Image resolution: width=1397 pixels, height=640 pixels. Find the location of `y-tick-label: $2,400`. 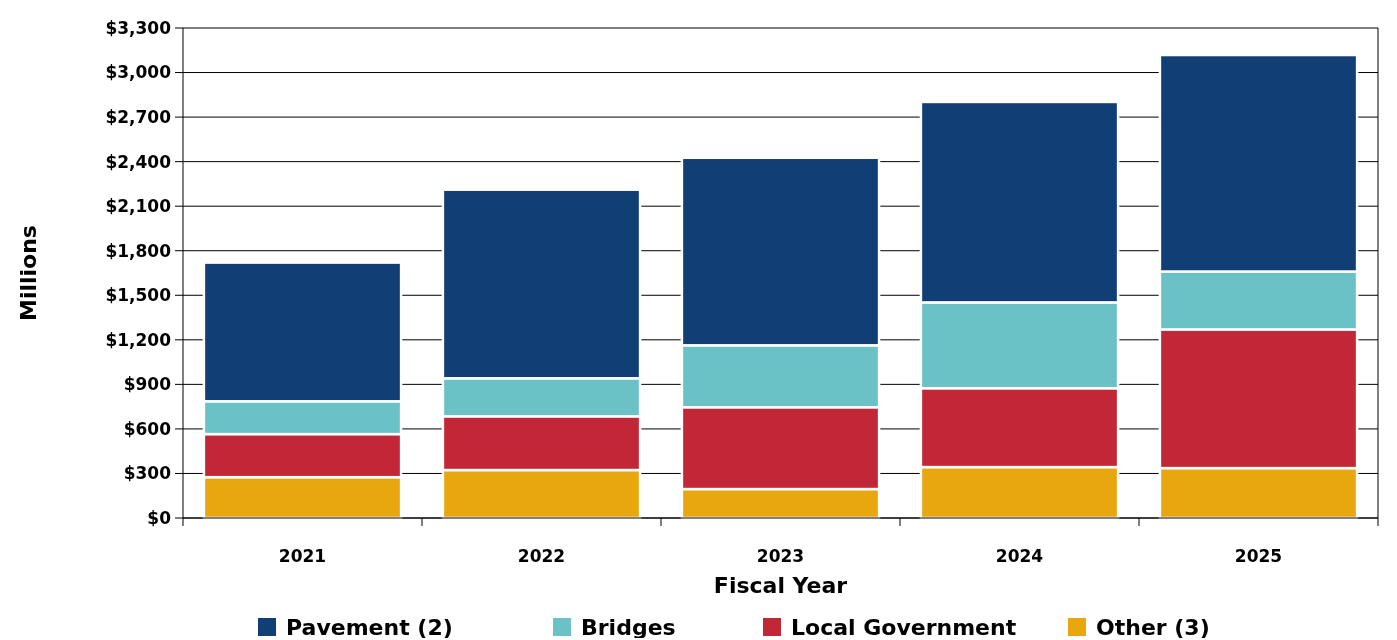

y-tick-label: $2,400 is located at coordinates (138, 161).